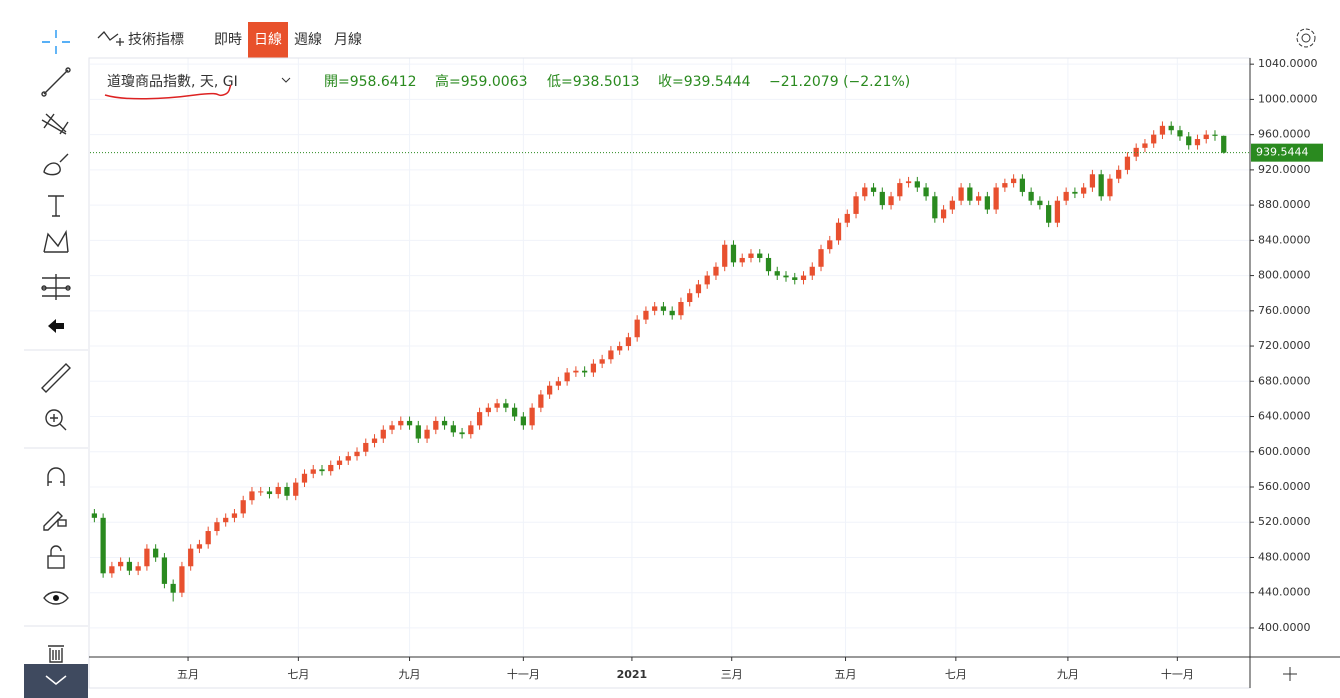  What do you see at coordinates (1290, 674) in the screenshot?
I see `axis-settings-icon` at bounding box center [1290, 674].